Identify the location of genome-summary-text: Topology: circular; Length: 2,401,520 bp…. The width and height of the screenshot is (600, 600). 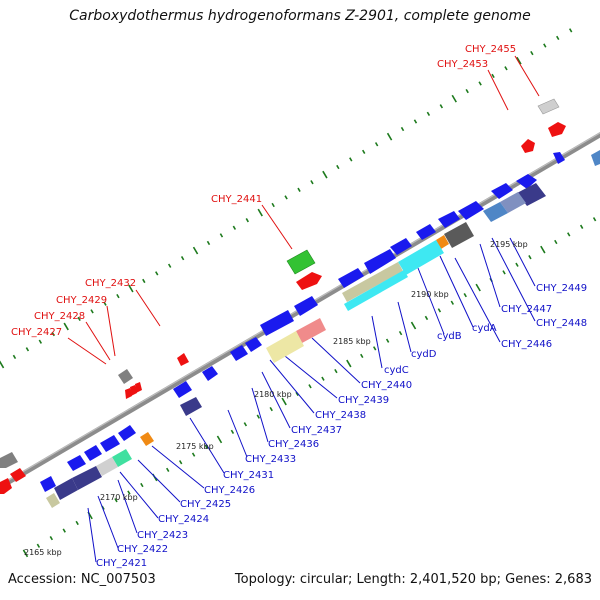
(413, 579).